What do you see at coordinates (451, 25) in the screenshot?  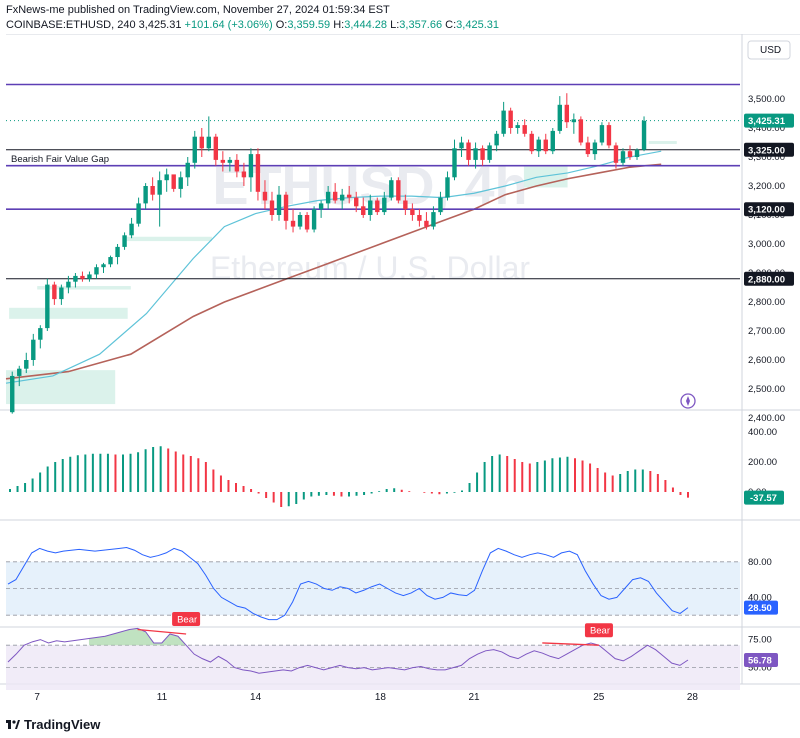 I see `close-label: C:` at bounding box center [451, 25].